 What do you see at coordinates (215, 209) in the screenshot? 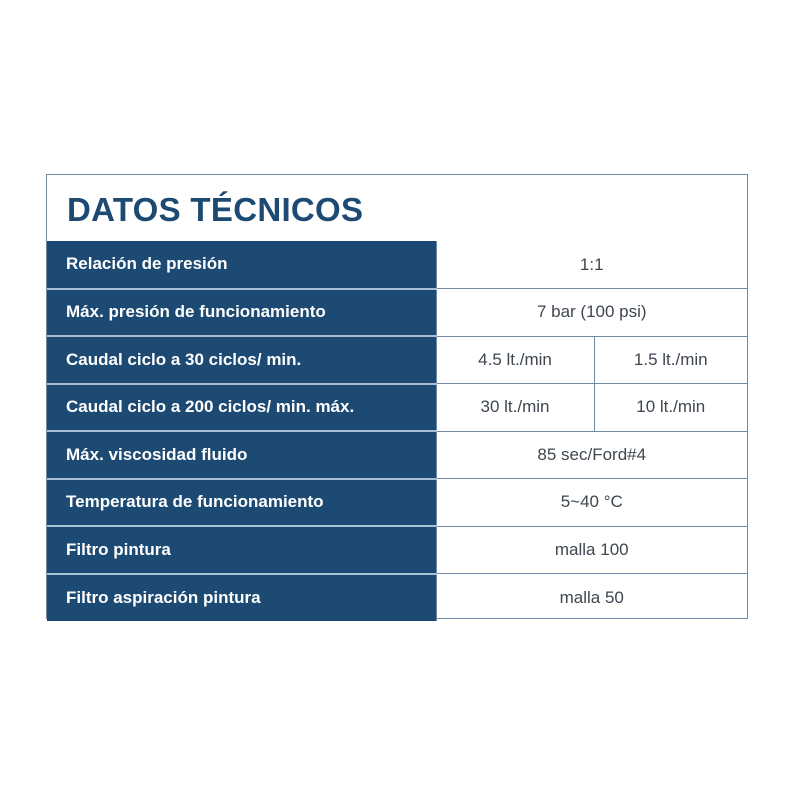
I see `panel-title: DATOS TÉCNICOS` at bounding box center [215, 209].